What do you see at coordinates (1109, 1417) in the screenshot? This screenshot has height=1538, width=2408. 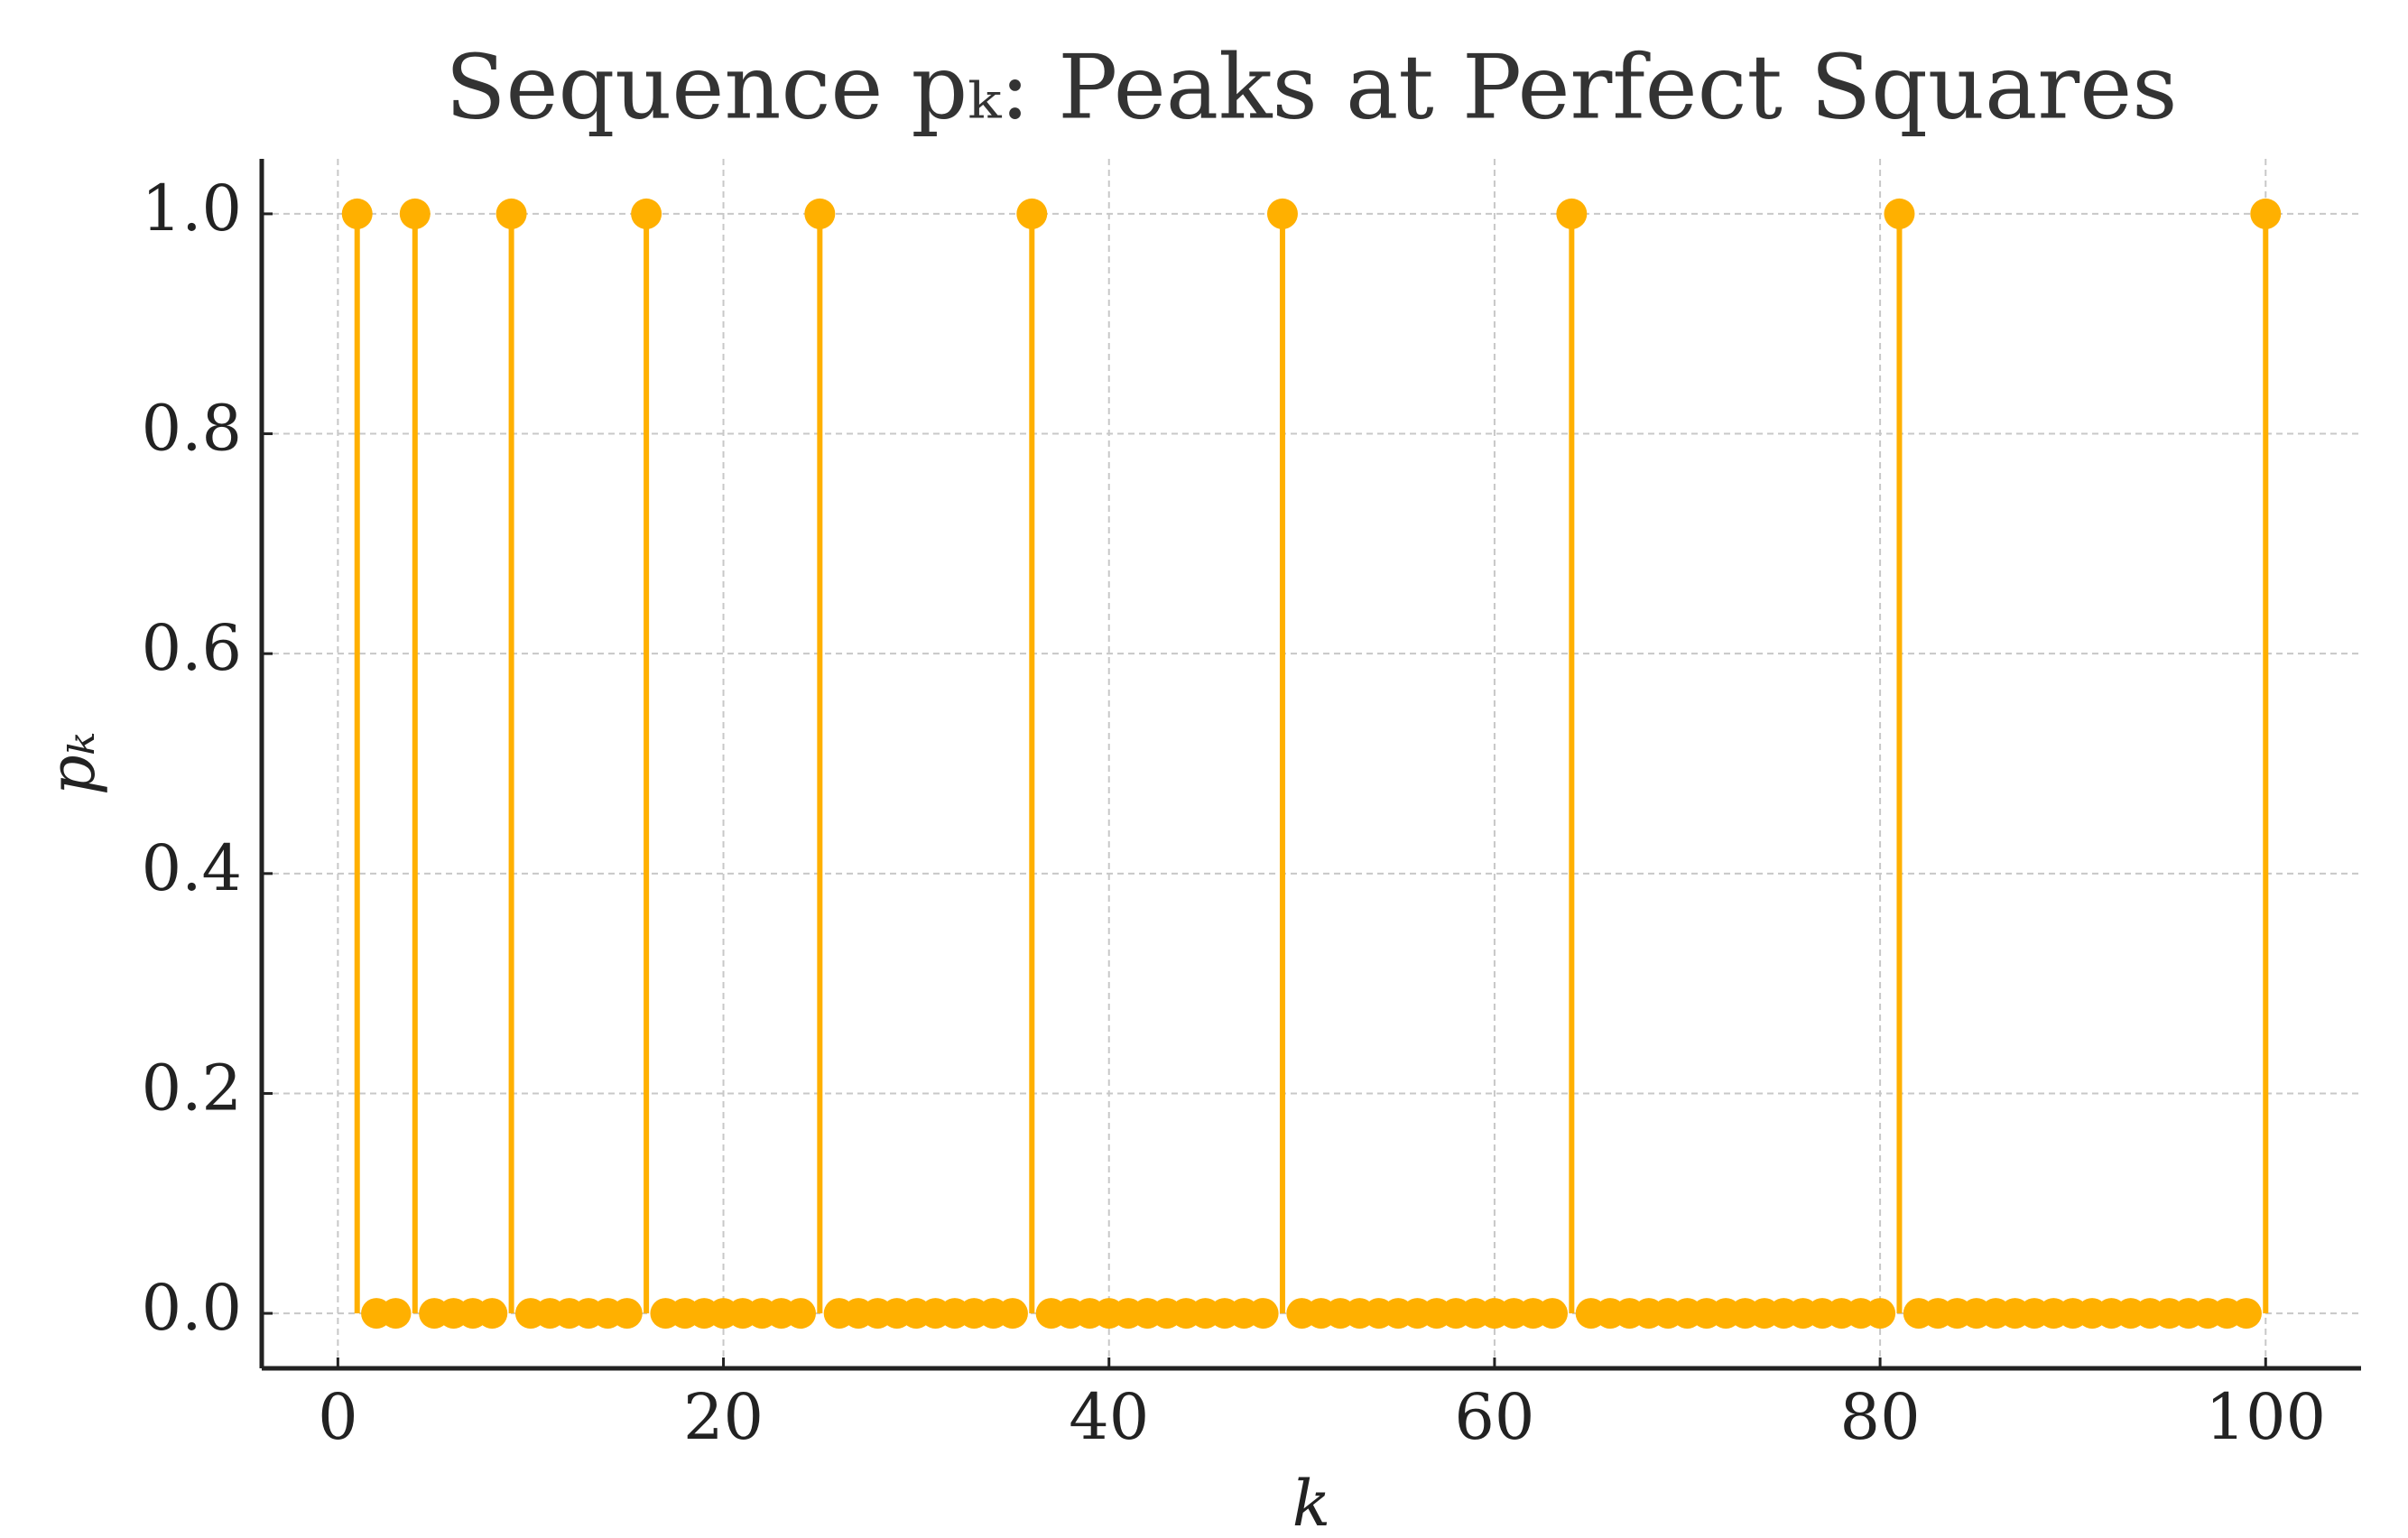 I see `x-tick-label: 40` at bounding box center [1109, 1417].